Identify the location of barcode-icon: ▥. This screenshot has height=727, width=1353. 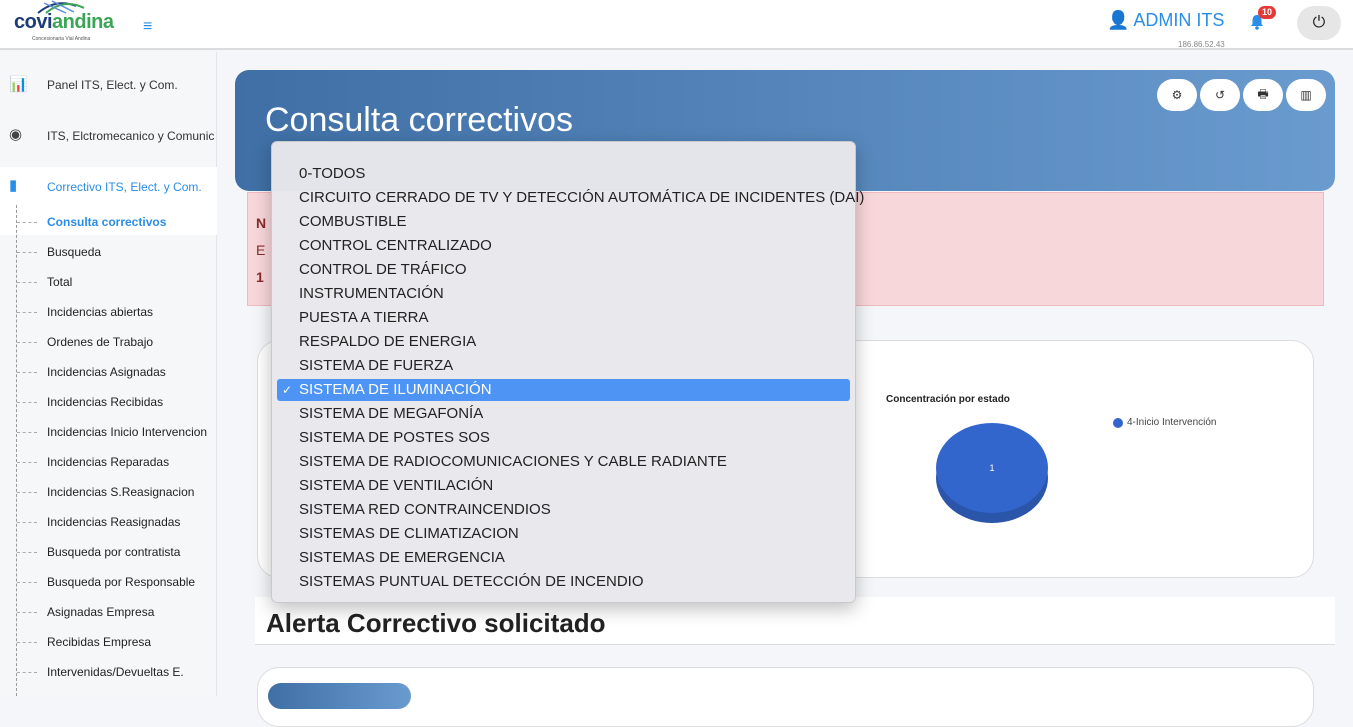
(1306, 95).